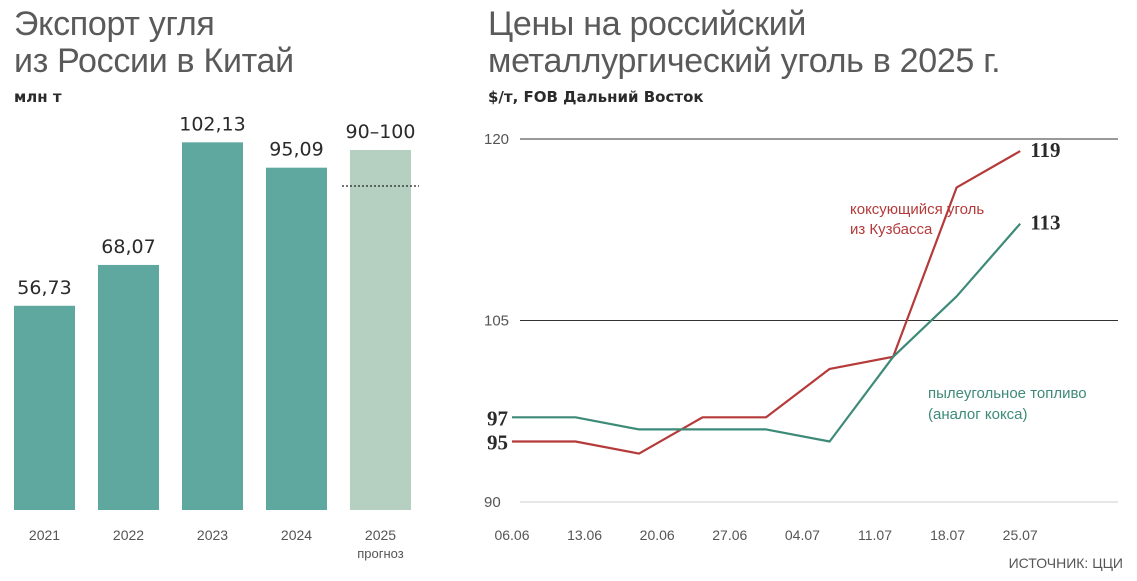 The width and height of the screenshot is (1137, 581). What do you see at coordinates (212, 124) in the screenshot?
I see `bar-value-label-2023: 102,13` at bounding box center [212, 124].